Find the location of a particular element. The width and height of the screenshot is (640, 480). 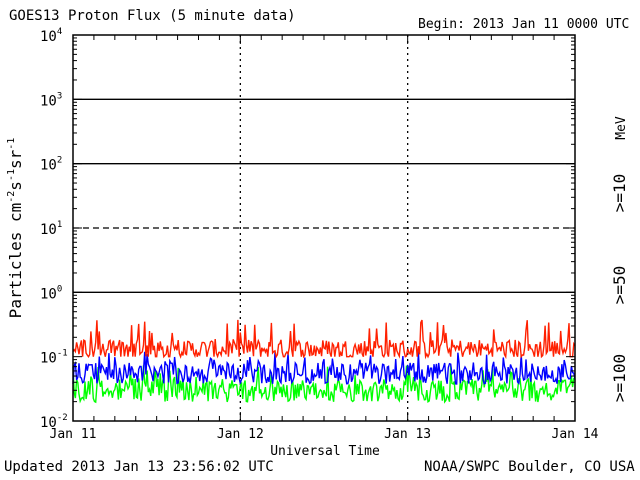

y-tick-exponent: 3 is located at coordinates (59, 96).